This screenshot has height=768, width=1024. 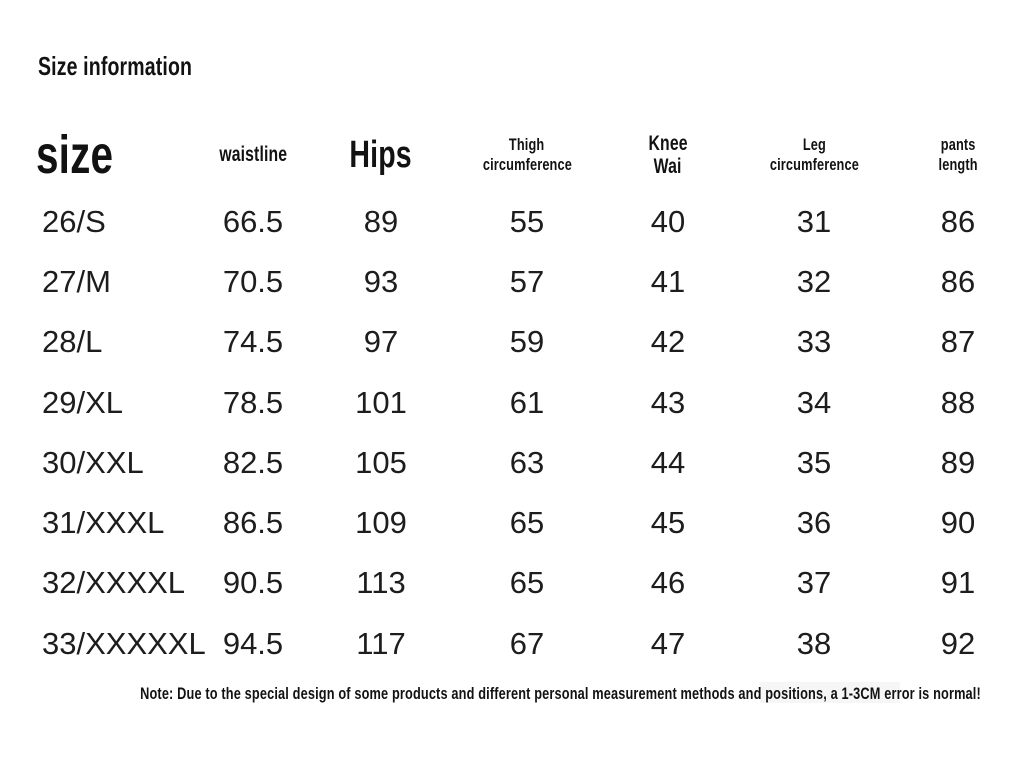 What do you see at coordinates (958, 643) in the screenshot?
I see `cell-pants-length: 92` at bounding box center [958, 643].